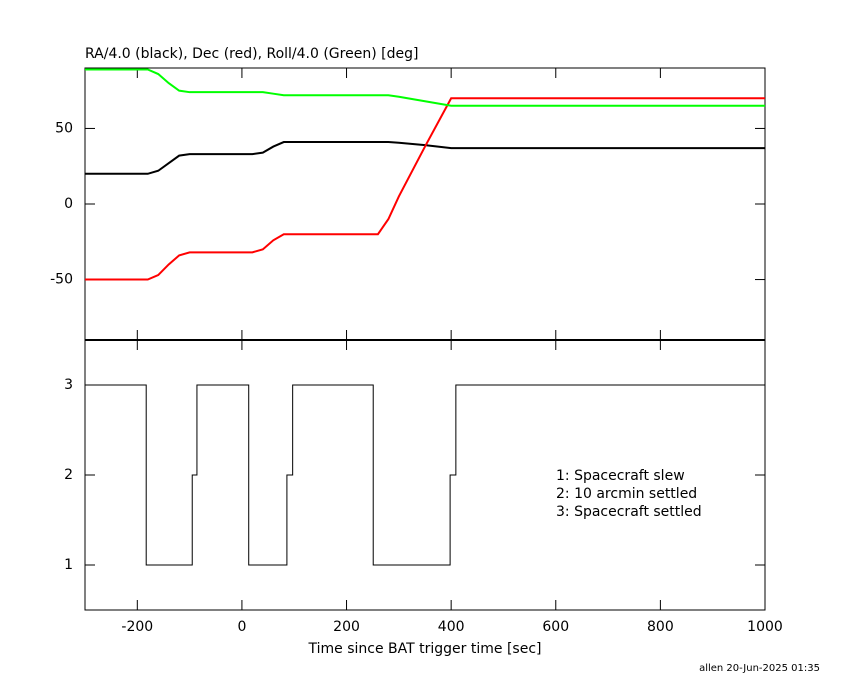 The height and width of the screenshot is (680, 850). What do you see at coordinates (660, 627) in the screenshot?
I see `x-tick-label: 800` at bounding box center [660, 627].